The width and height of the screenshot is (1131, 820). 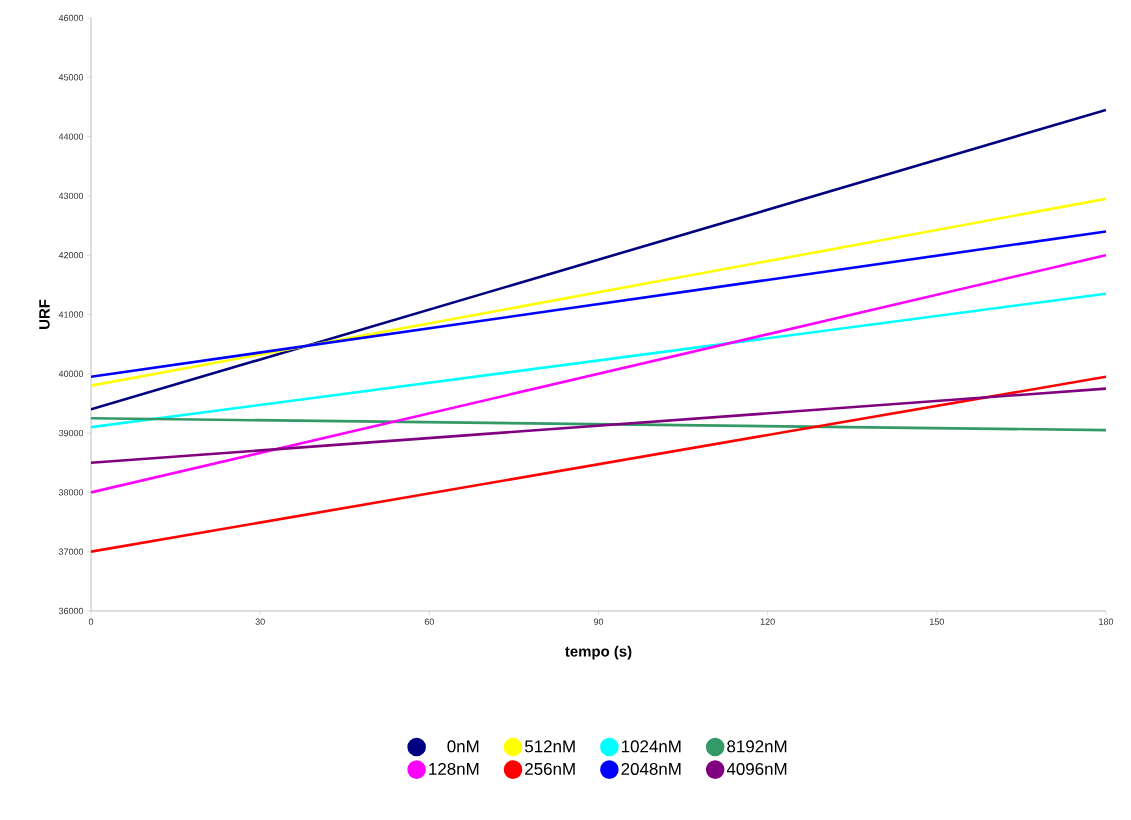 I want to click on x-tick-label: 180, so click(x=1106, y=621).